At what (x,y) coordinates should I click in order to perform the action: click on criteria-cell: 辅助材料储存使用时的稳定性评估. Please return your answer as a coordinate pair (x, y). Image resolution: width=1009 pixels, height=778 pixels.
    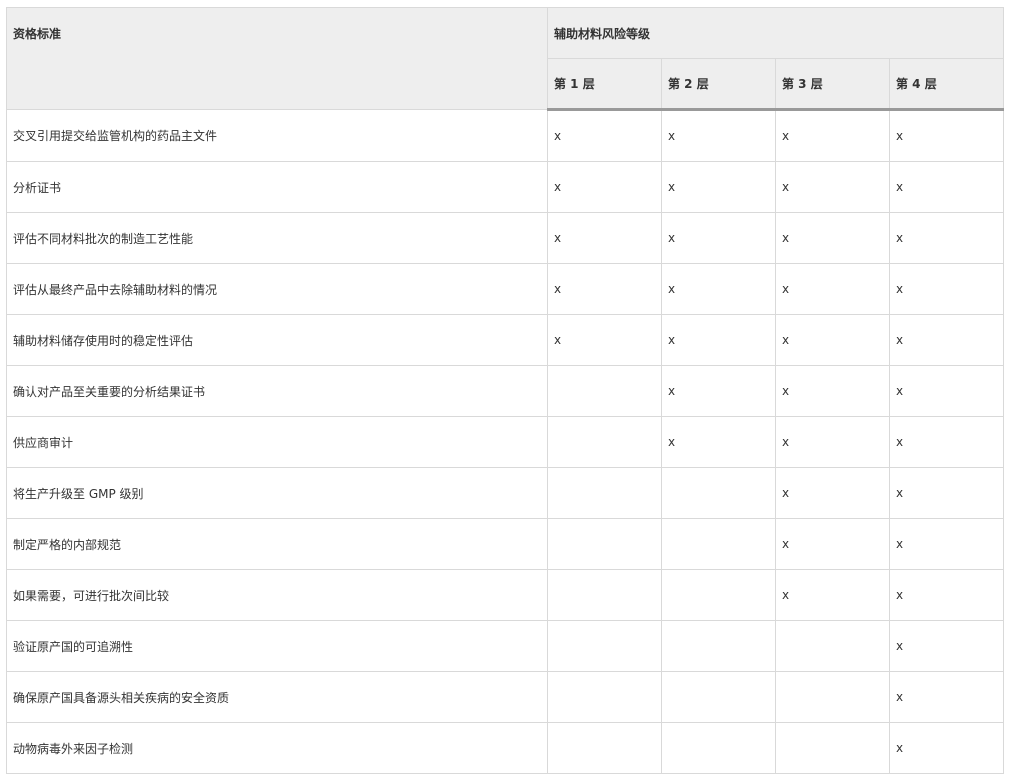
    Looking at the image, I should click on (277, 340).